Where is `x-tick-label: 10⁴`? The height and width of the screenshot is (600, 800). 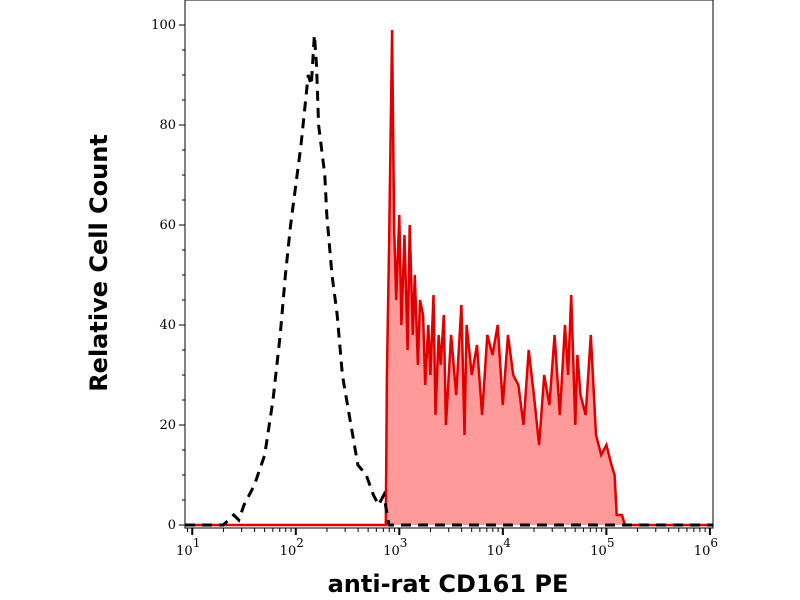
x-tick-label: 10⁴ is located at coordinates (499, 547).